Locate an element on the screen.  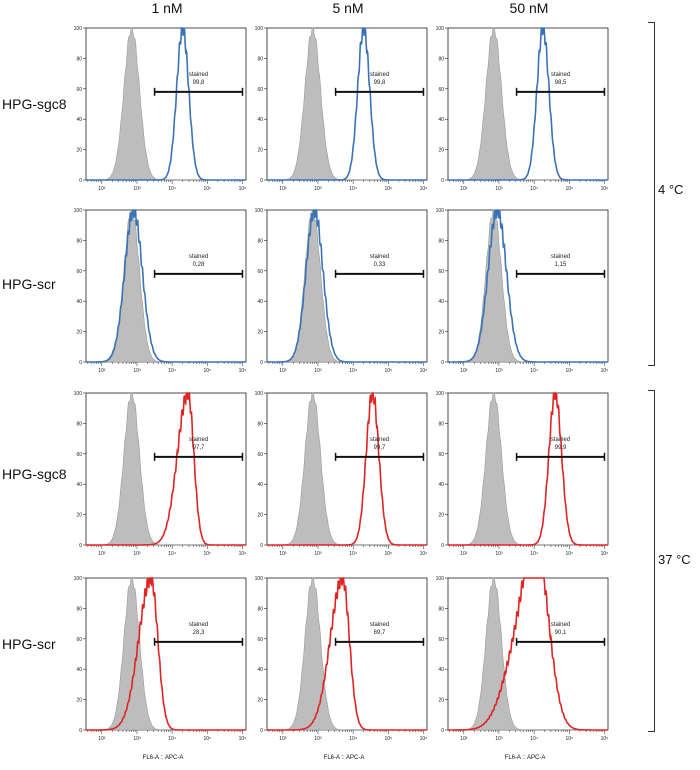
gate-value-4: 0,33 is located at coordinates (380, 265).